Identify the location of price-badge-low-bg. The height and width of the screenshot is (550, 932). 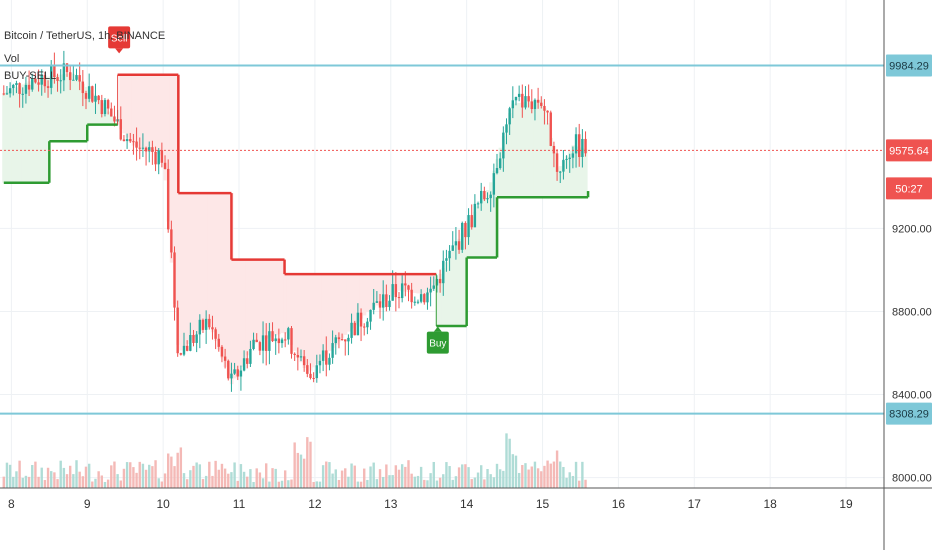
(909, 413).